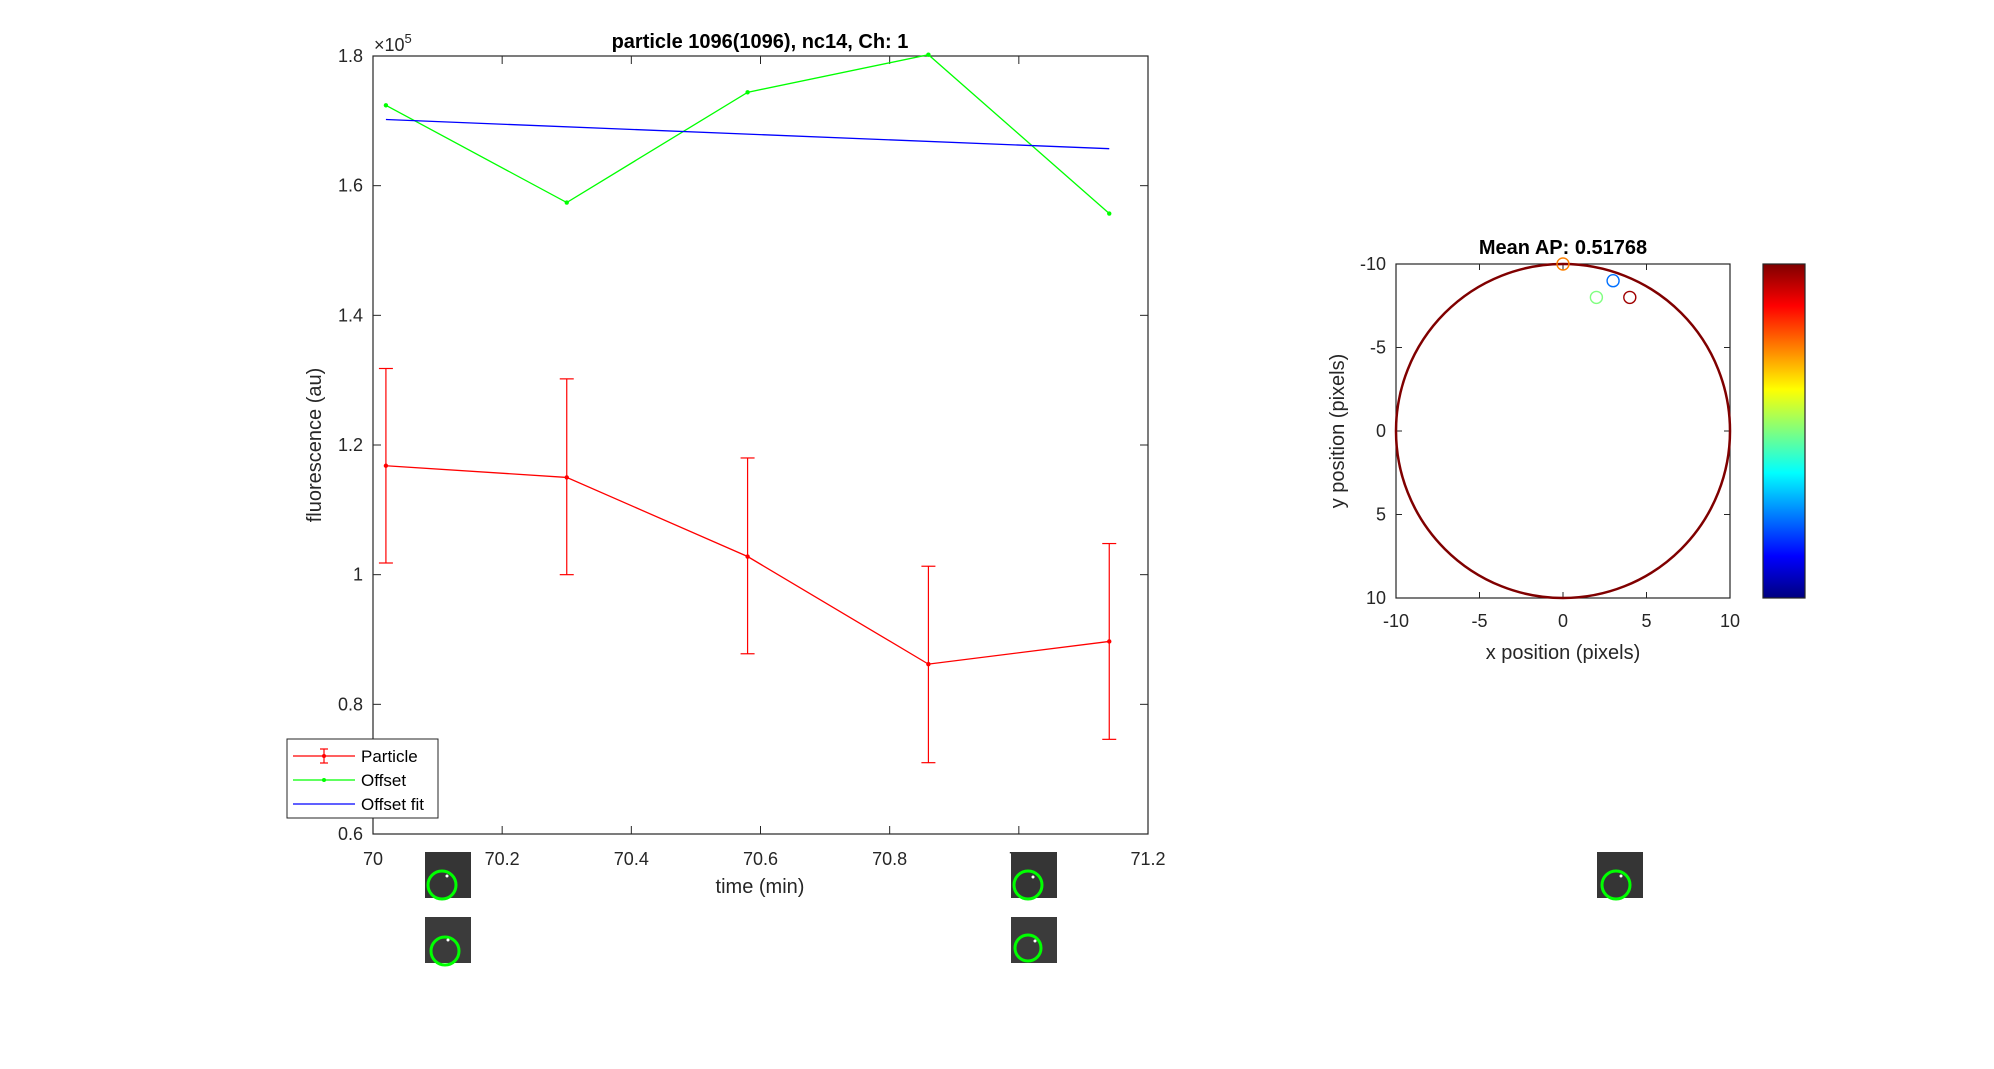  I want to click on trace-xtick-label: 70, so click(373, 859).